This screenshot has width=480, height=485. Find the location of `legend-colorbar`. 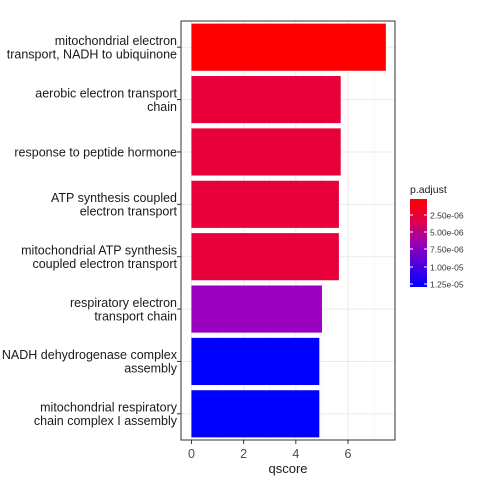

legend-colorbar is located at coordinates (418, 243).